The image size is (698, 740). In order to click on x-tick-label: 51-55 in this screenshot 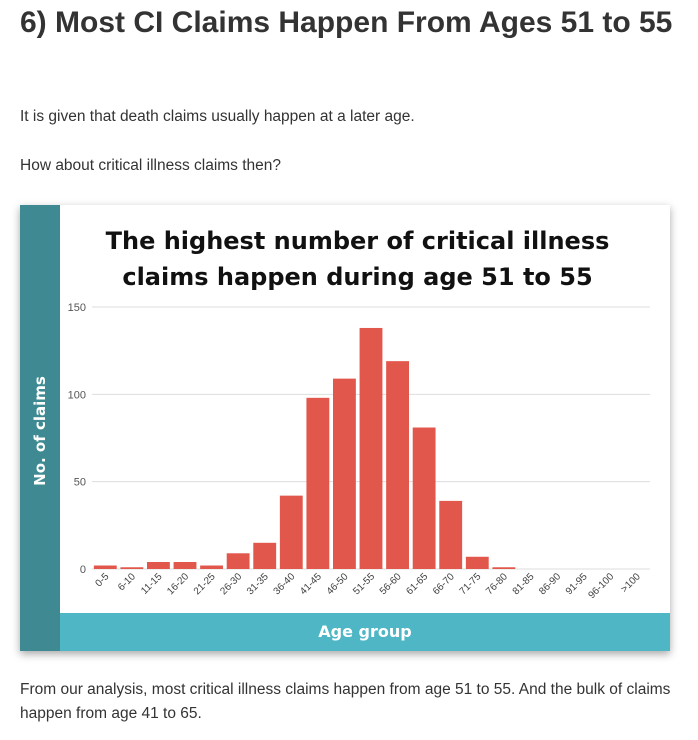, I will do `click(364, 584)`.